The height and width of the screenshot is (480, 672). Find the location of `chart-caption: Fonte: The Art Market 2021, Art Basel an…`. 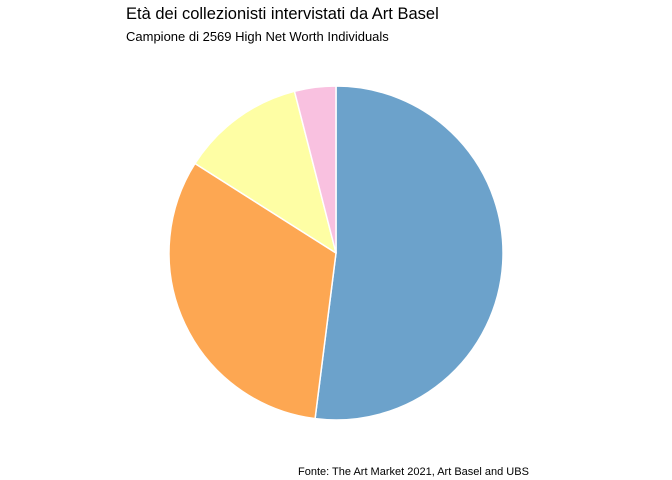

chart-caption: Fonte: The Art Market 2021, Art Basel an… is located at coordinates (413, 472).